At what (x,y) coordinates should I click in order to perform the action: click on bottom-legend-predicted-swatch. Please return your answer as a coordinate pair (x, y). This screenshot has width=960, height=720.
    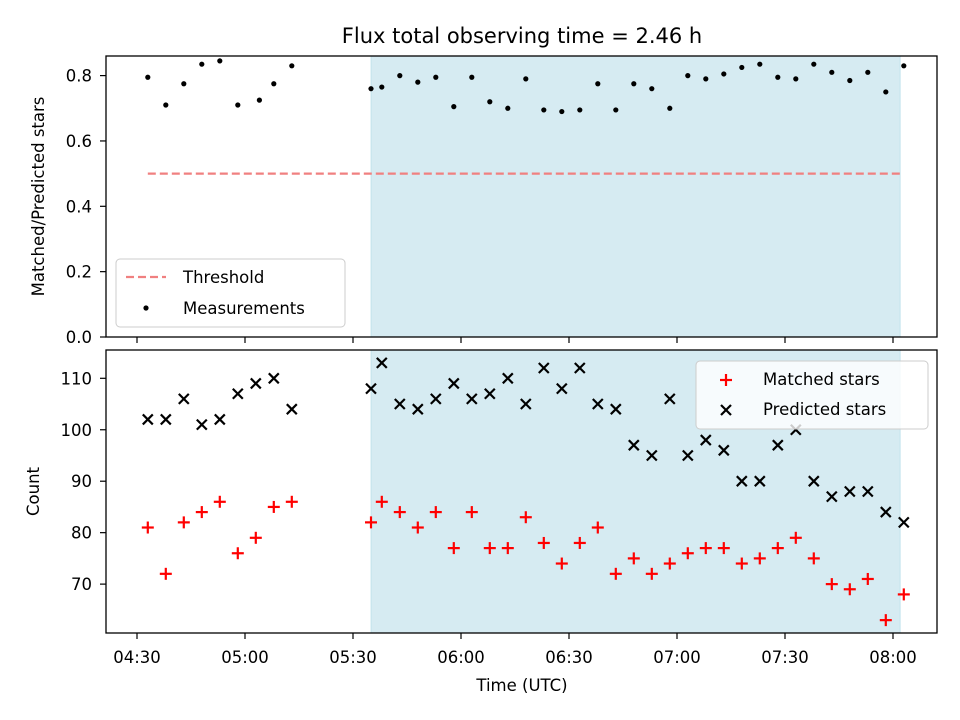
    Looking at the image, I should click on (726, 410).